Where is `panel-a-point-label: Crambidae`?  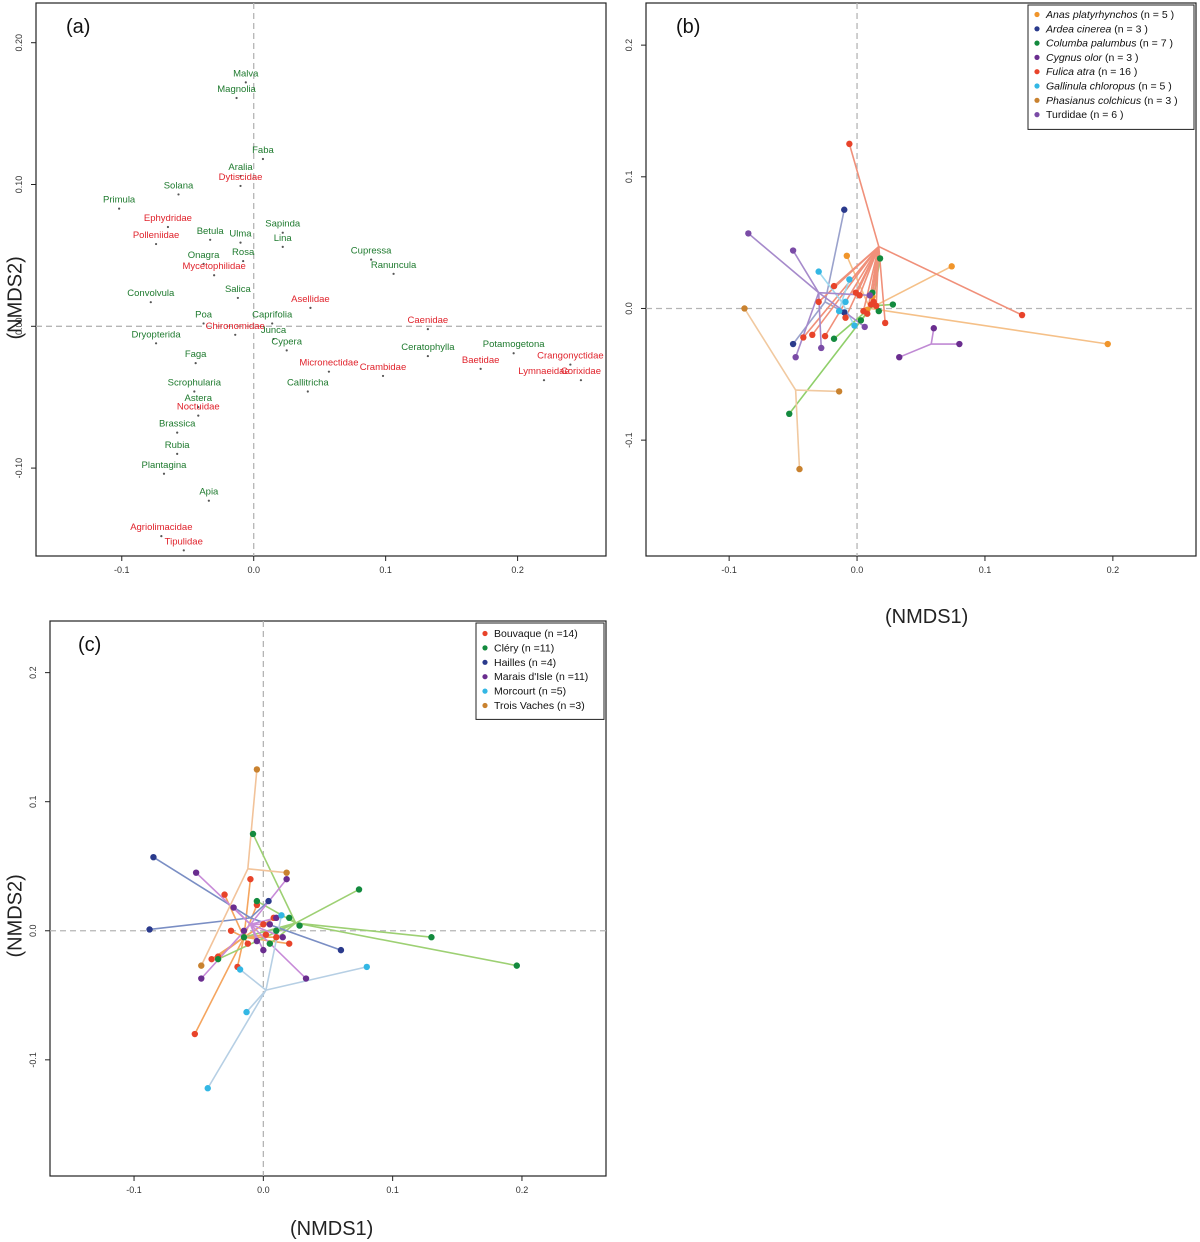
panel-a-point-label: Crambidae is located at coordinates (383, 367).